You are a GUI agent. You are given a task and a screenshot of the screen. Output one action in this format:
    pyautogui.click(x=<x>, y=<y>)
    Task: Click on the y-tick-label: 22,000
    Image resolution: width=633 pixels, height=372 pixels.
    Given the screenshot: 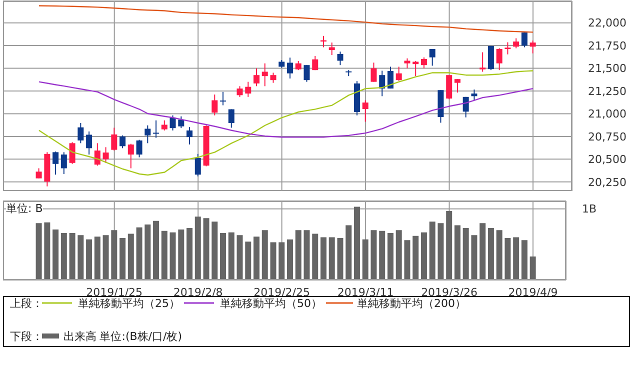 What is the action you would take?
    pyautogui.click(x=607, y=23)
    